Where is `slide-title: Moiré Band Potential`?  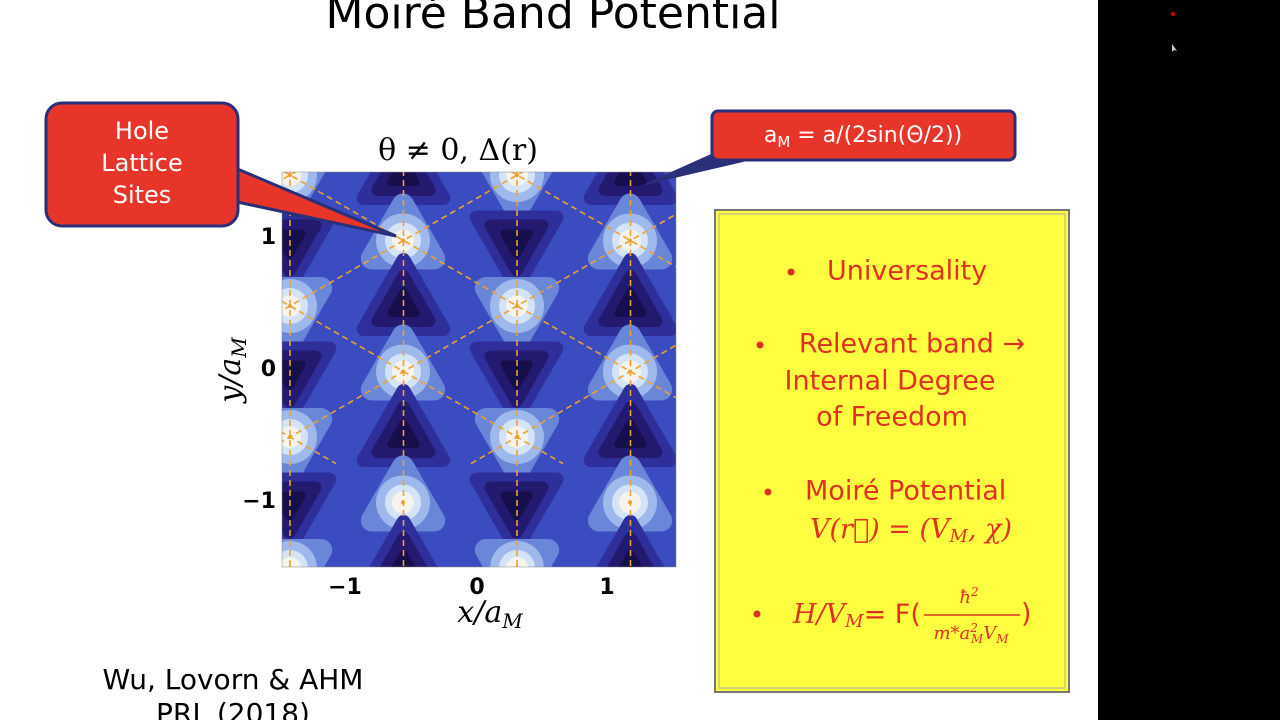 slide-title: Moiré Band Potential is located at coordinates (553, 19).